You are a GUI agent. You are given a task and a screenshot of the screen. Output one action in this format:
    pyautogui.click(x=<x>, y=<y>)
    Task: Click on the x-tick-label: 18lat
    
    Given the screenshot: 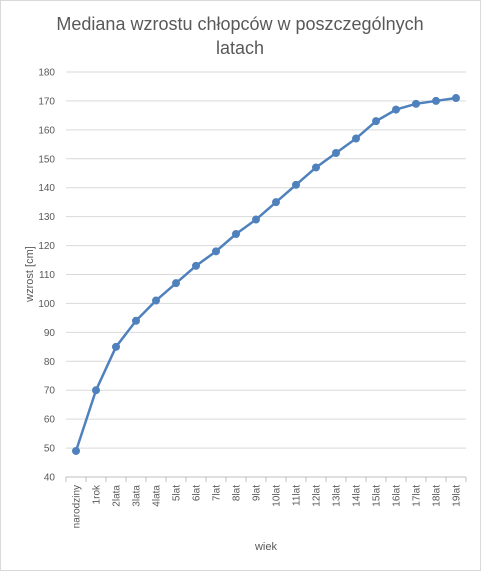 What is the action you would take?
    pyautogui.click(x=437, y=496)
    